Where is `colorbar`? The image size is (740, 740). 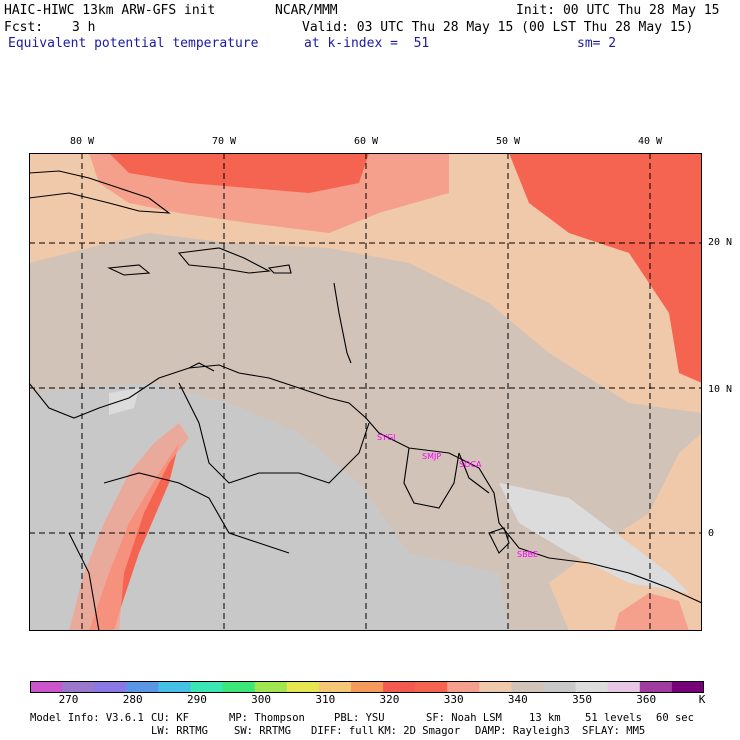
colorbar is located at coordinates (367, 687).